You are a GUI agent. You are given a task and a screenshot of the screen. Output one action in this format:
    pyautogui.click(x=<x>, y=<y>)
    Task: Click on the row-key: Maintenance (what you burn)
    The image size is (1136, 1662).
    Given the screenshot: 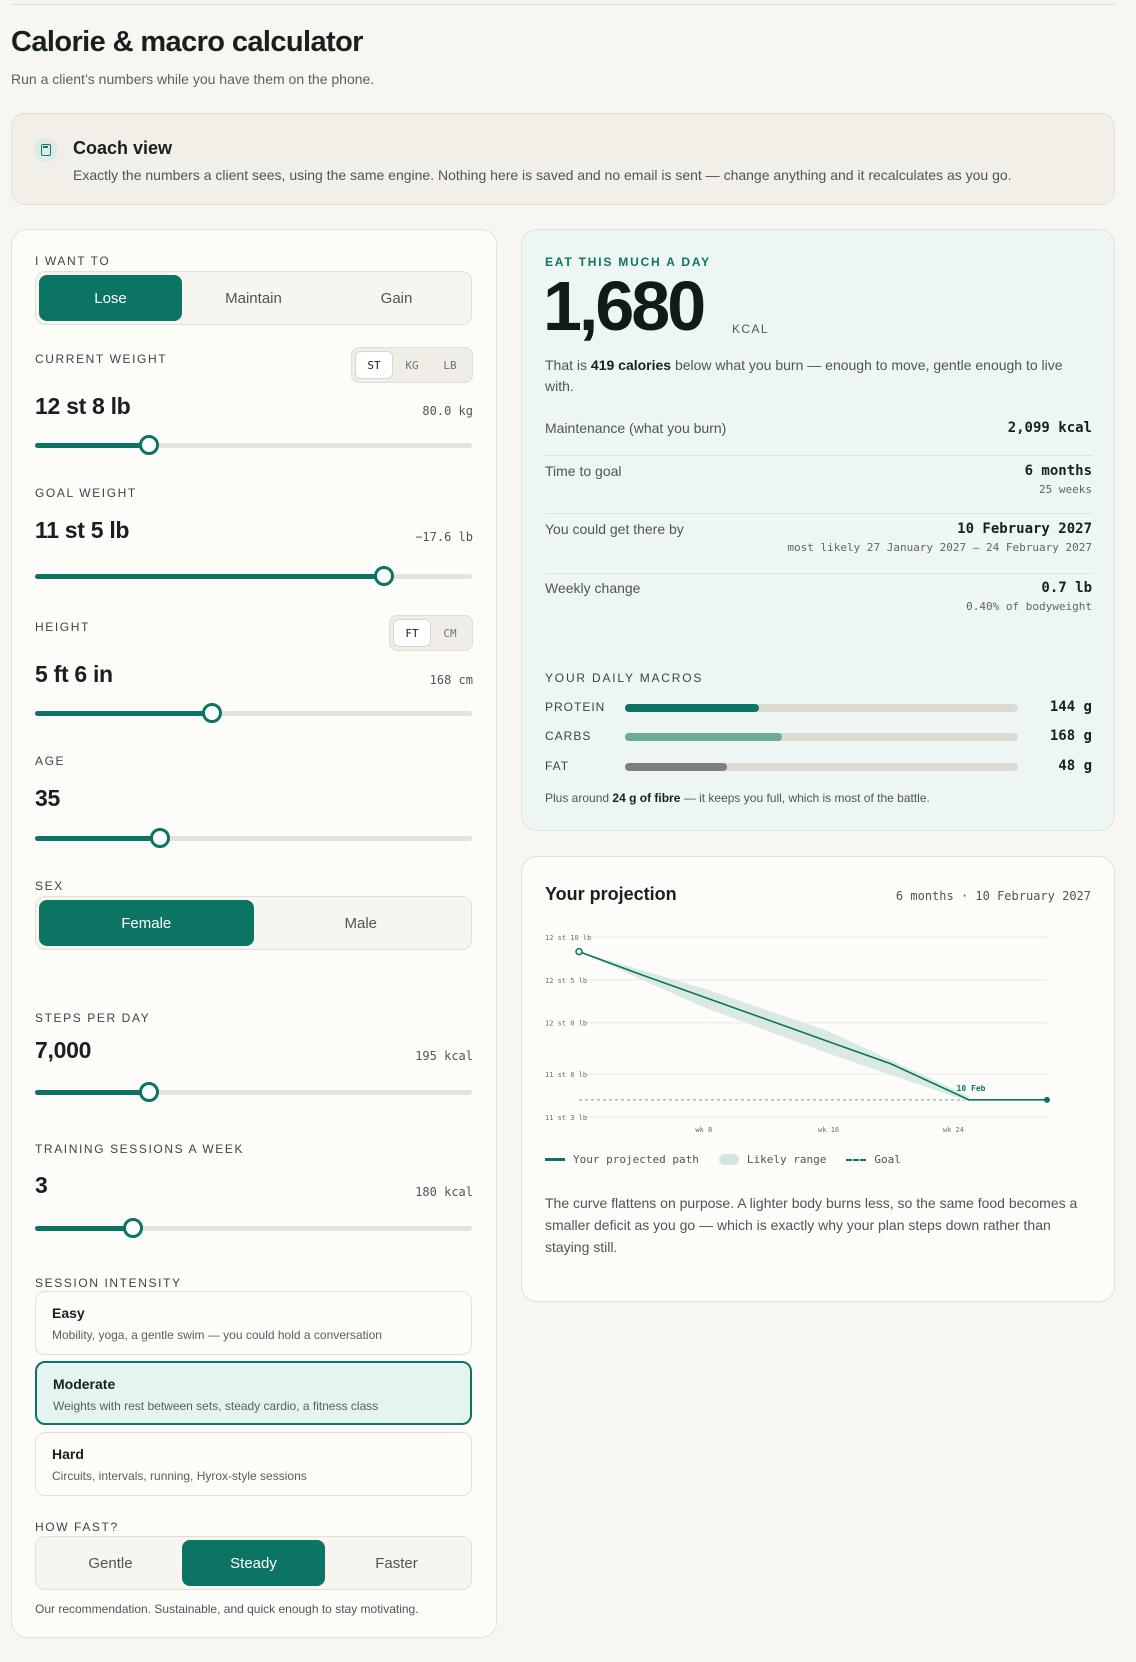 What is the action you would take?
    pyautogui.click(x=636, y=428)
    